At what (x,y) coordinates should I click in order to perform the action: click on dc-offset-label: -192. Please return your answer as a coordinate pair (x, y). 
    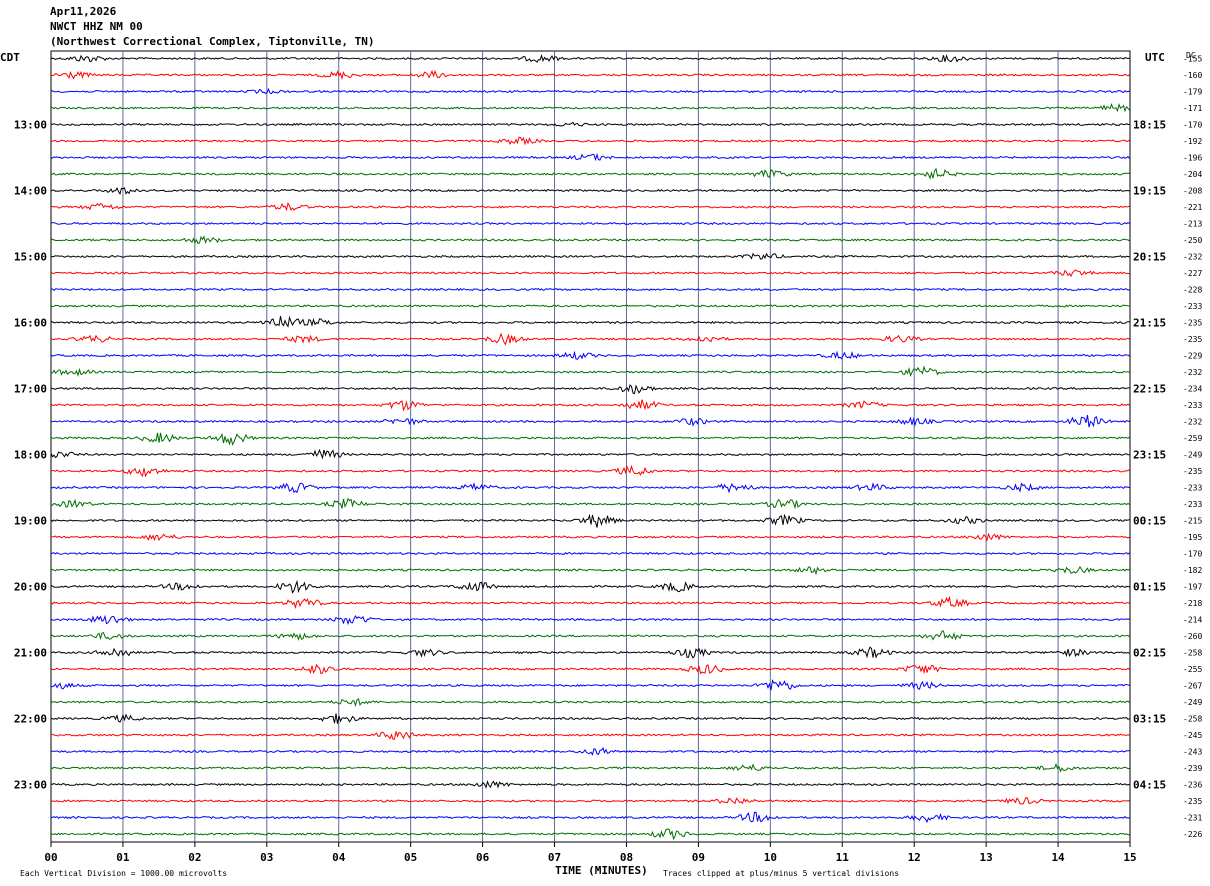
    Looking at the image, I should click on (1192, 141).